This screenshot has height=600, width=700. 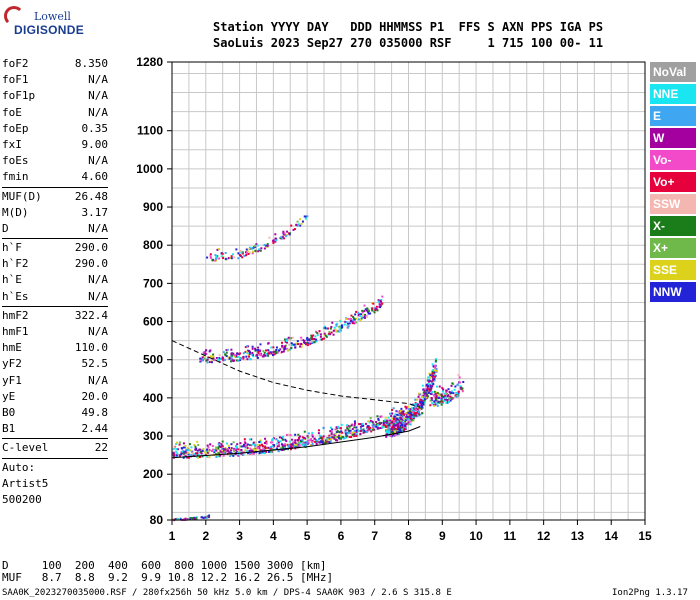 What do you see at coordinates (296, 374) in the screenshot?
I see `profile-upper-curve` at bounding box center [296, 374].